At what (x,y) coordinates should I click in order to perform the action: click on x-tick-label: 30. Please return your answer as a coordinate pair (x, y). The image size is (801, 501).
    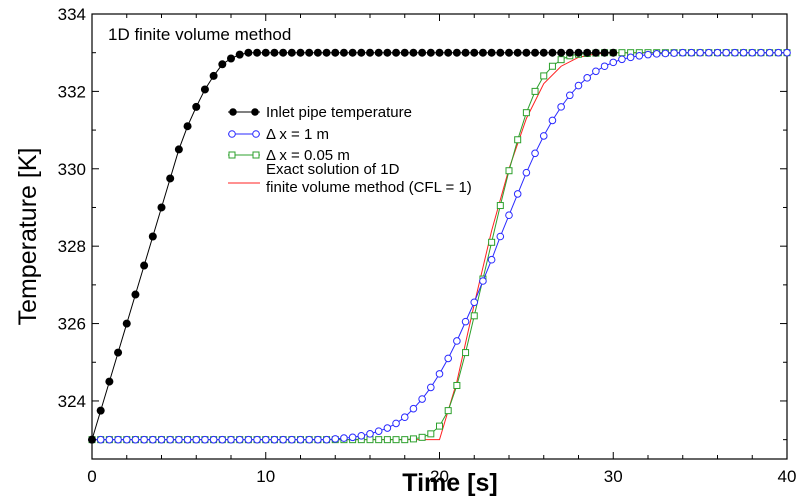
    Looking at the image, I should click on (613, 476).